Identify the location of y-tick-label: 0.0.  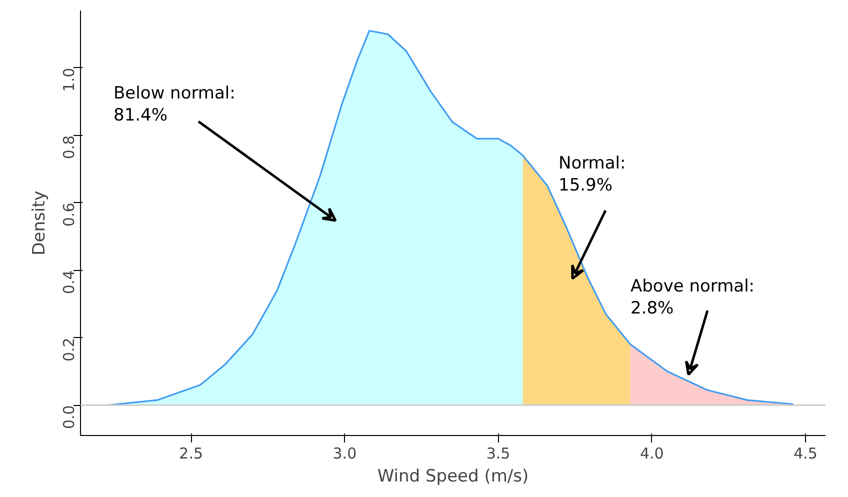
(69, 417).